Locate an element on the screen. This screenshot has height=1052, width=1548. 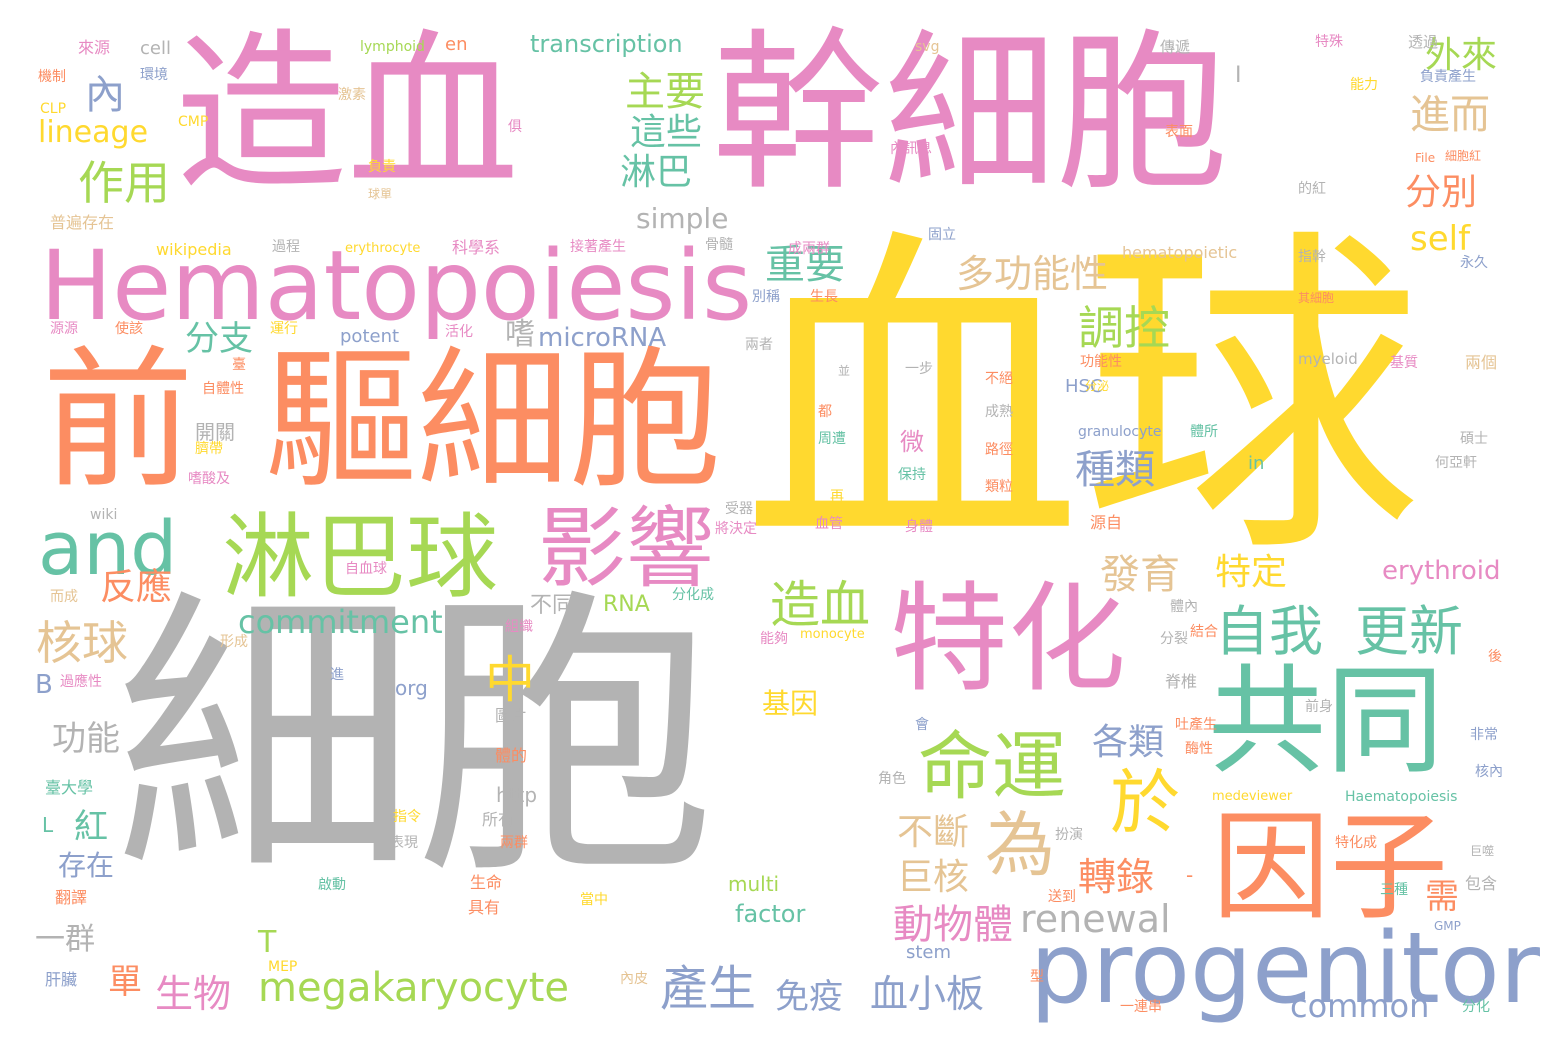
word-microrna: microRNA is located at coordinates (602, 338).